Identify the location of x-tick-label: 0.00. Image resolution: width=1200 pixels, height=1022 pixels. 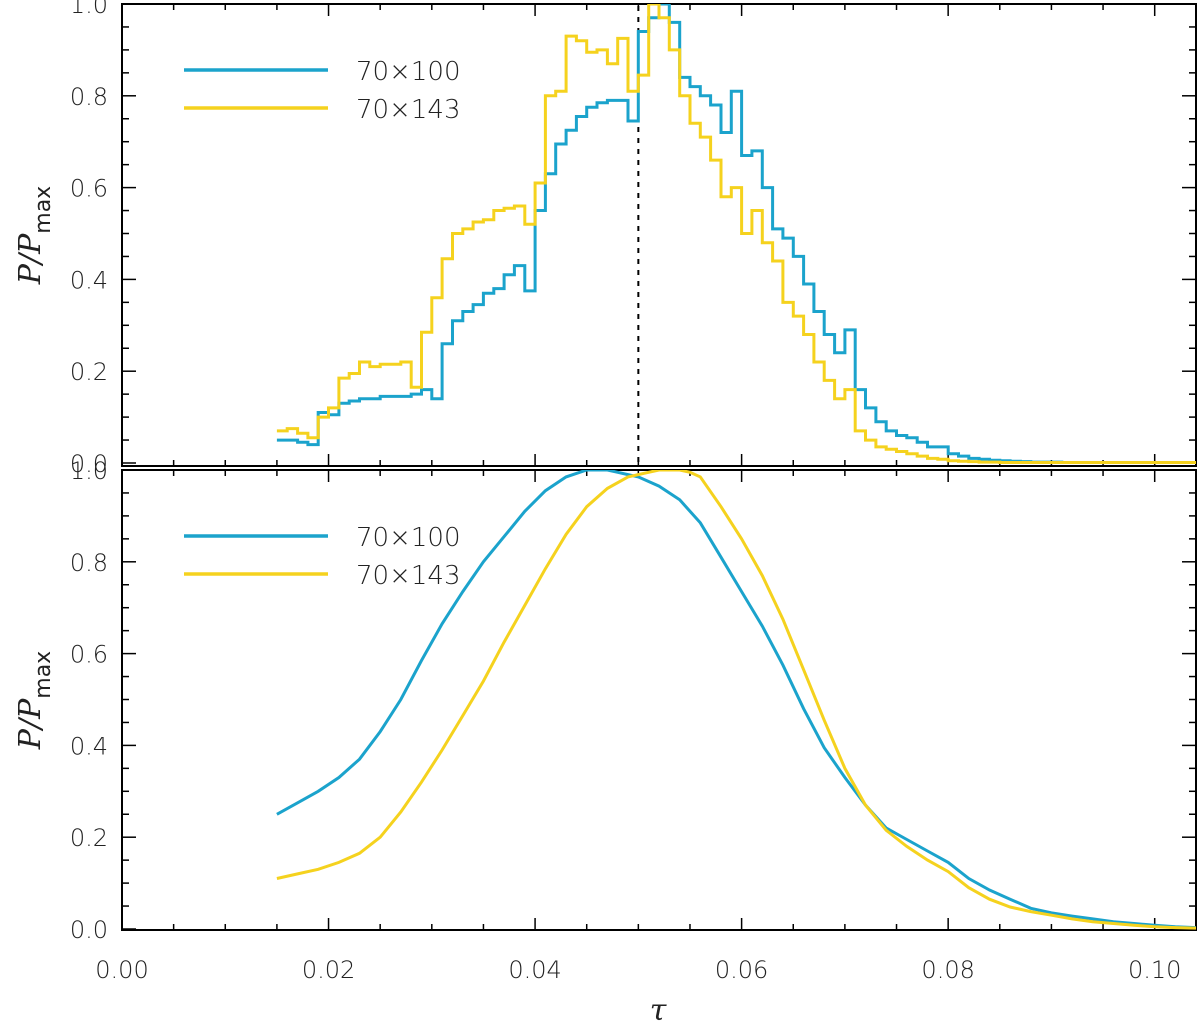
(121, 970).